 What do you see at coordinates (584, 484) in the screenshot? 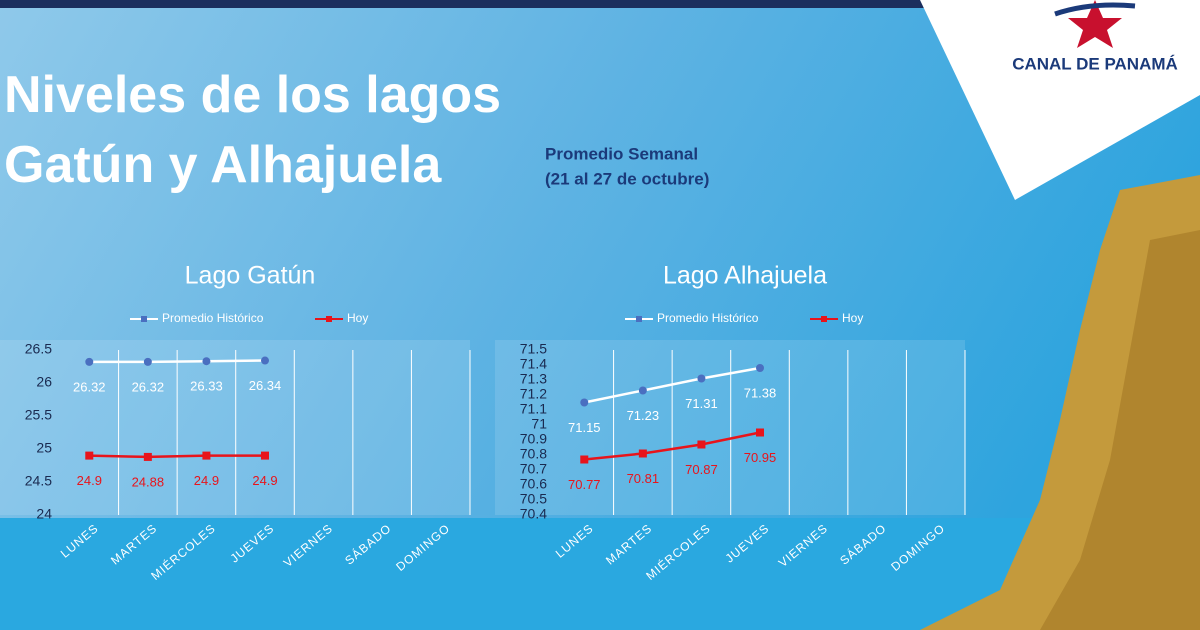
I see `value-label: 70.77` at bounding box center [584, 484].